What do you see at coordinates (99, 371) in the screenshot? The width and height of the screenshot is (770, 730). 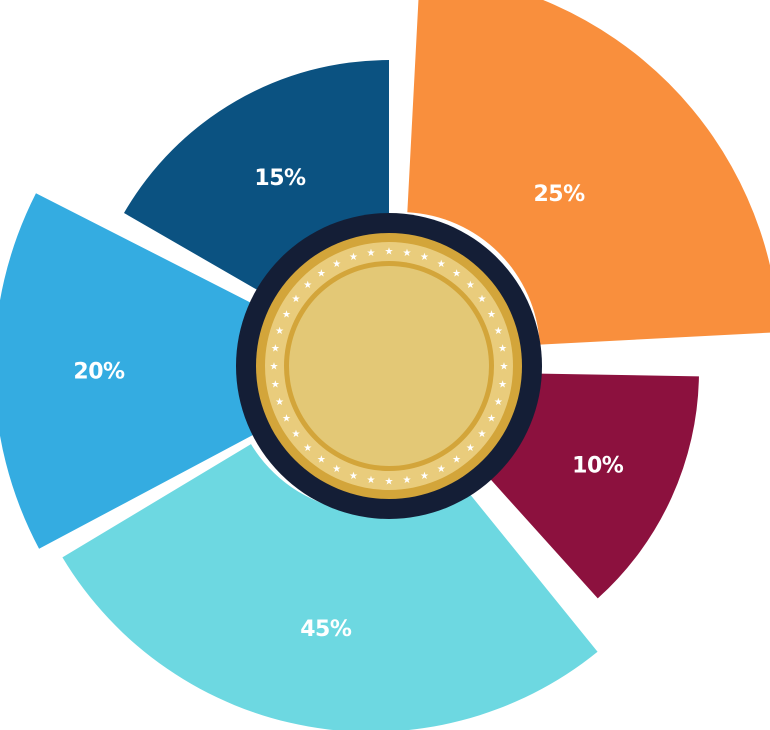 I see `slice-label-20: 20%` at bounding box center [99, 371].